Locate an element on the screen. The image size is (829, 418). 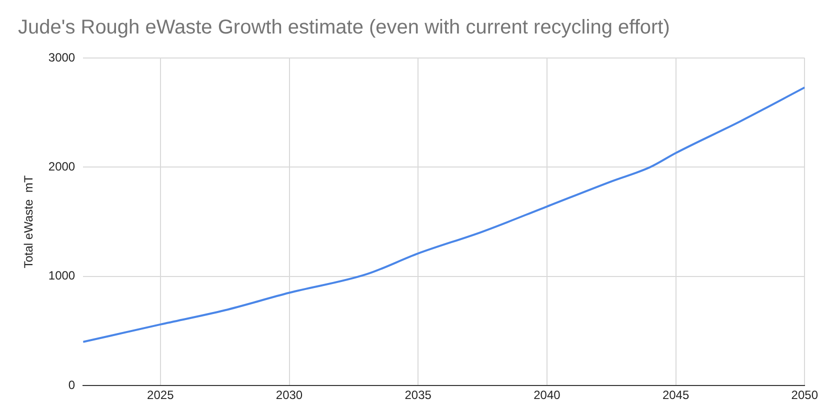
y-tick-label: 0 is located at coordinates (72, 385).